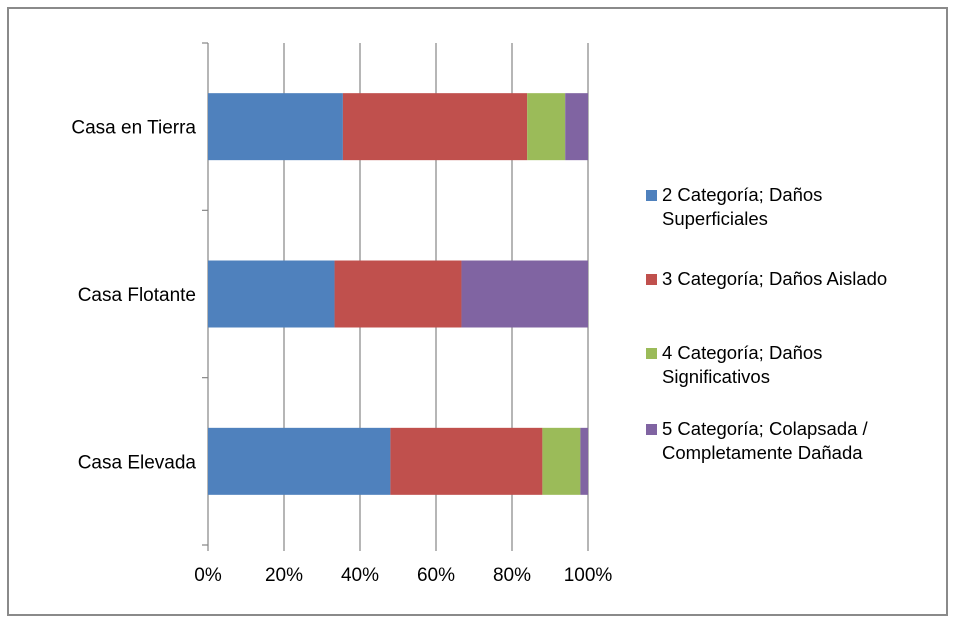 The width and height of the screenshot is (958, 623). Describe the element at coordinates (774, 278) in the screenshot. I see `legend-label-1: 3 Categoría; Daños Aislado` at that location.